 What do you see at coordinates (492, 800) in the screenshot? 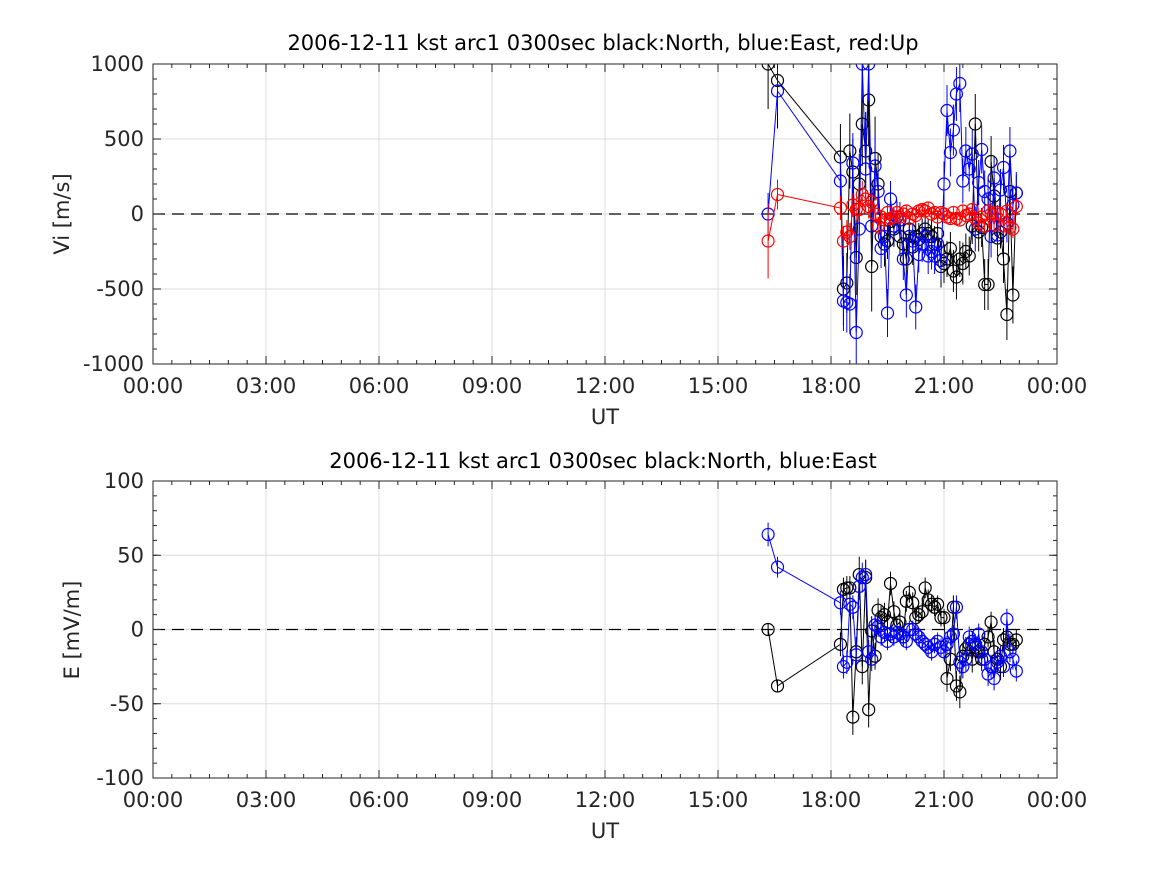
I see `efield-x-tick-label: 09:00` at bounding box center [492, 800].